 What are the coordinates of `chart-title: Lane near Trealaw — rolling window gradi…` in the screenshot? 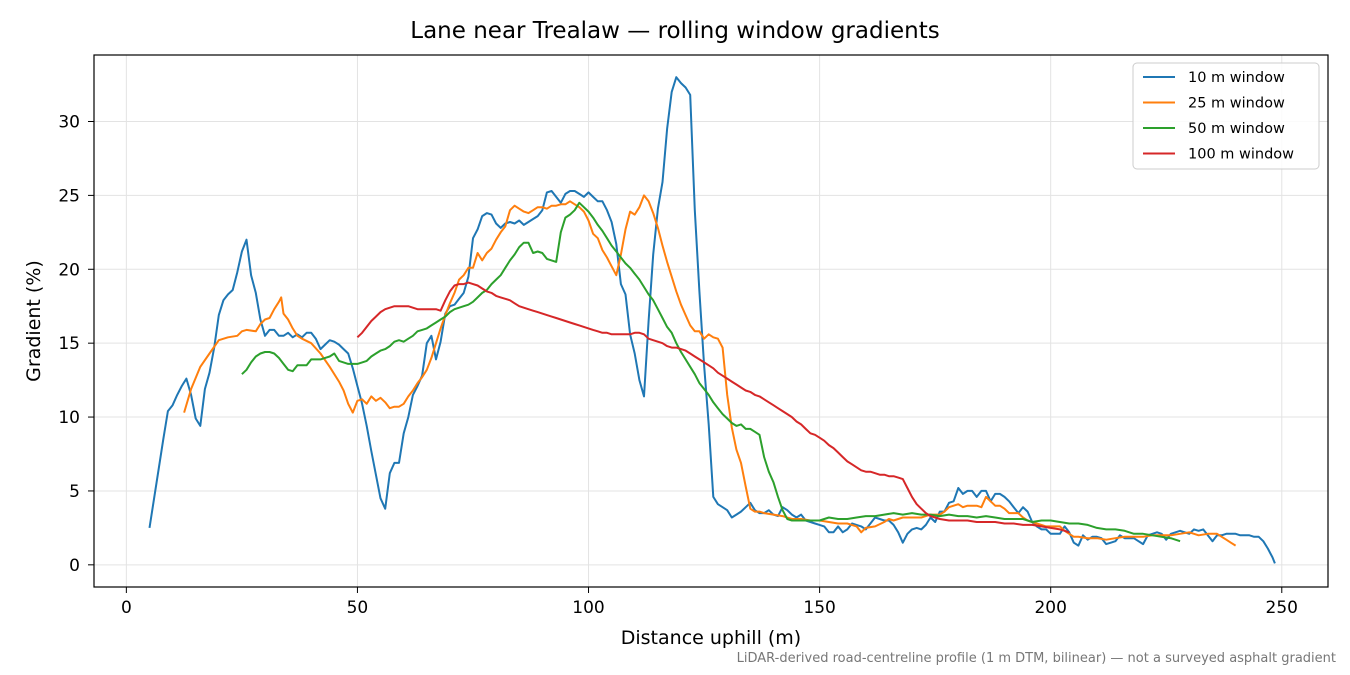 It's located at (675, 31).